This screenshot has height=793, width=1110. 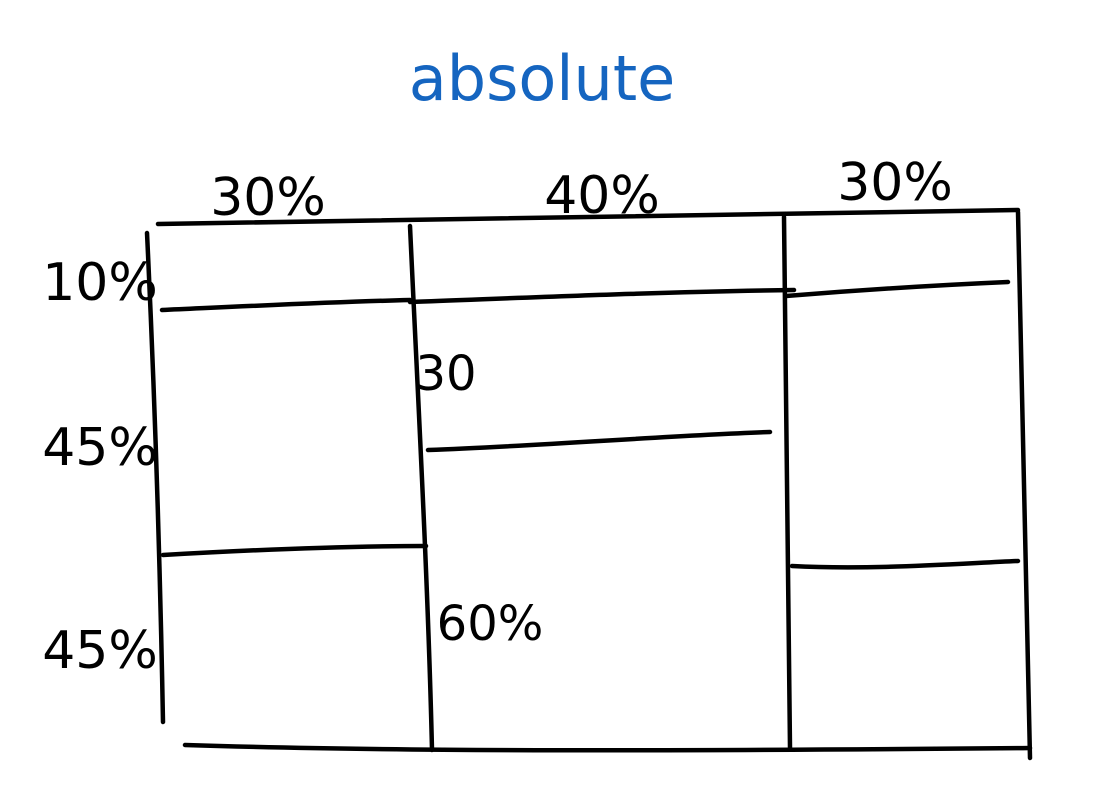 What do you see at coordinates (268, 198) in the screenshot?
I see `column-label-1: 30%` at bounding box center [268, 198].